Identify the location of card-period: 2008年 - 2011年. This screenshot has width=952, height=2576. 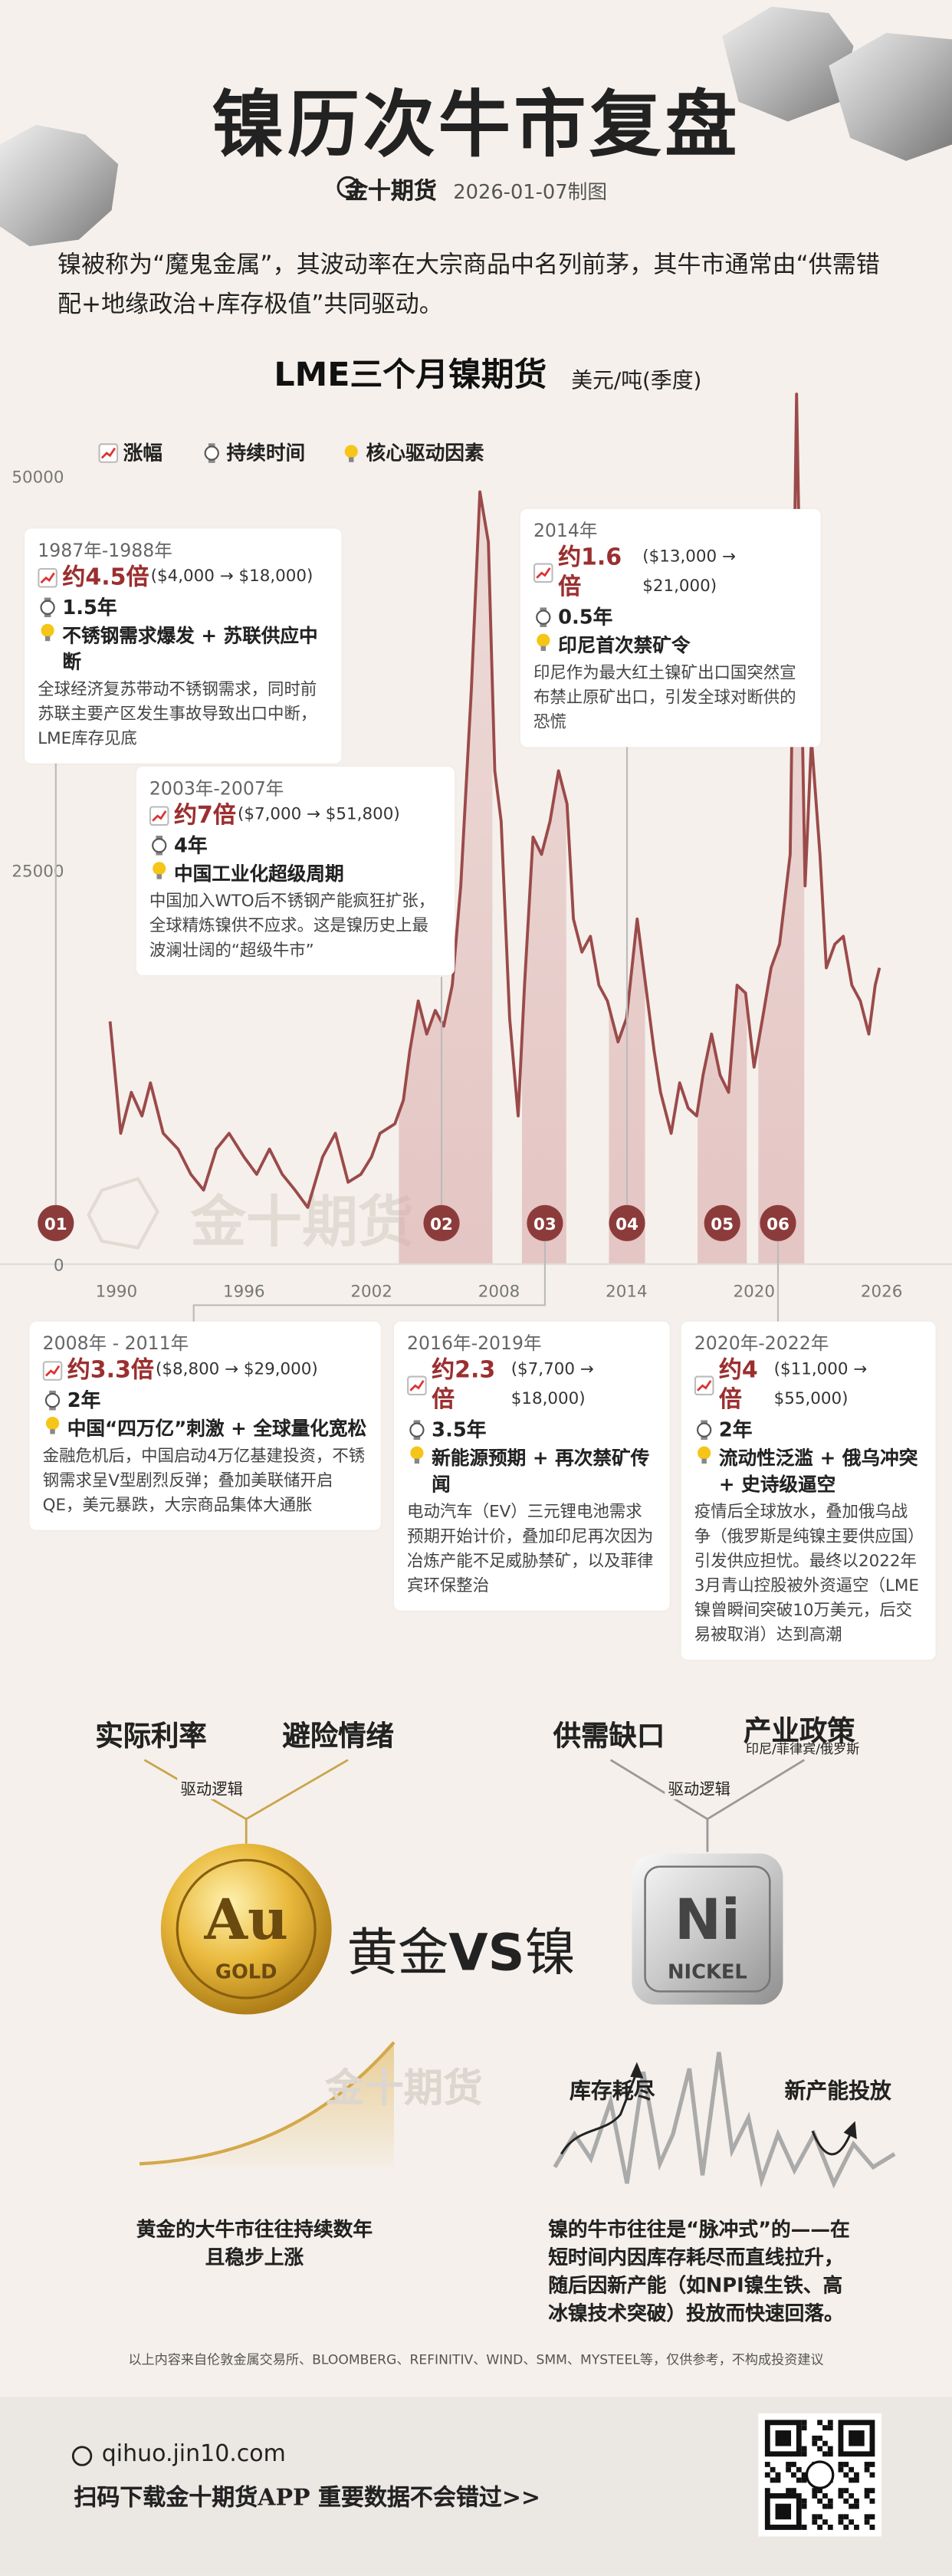
(115, 1343).